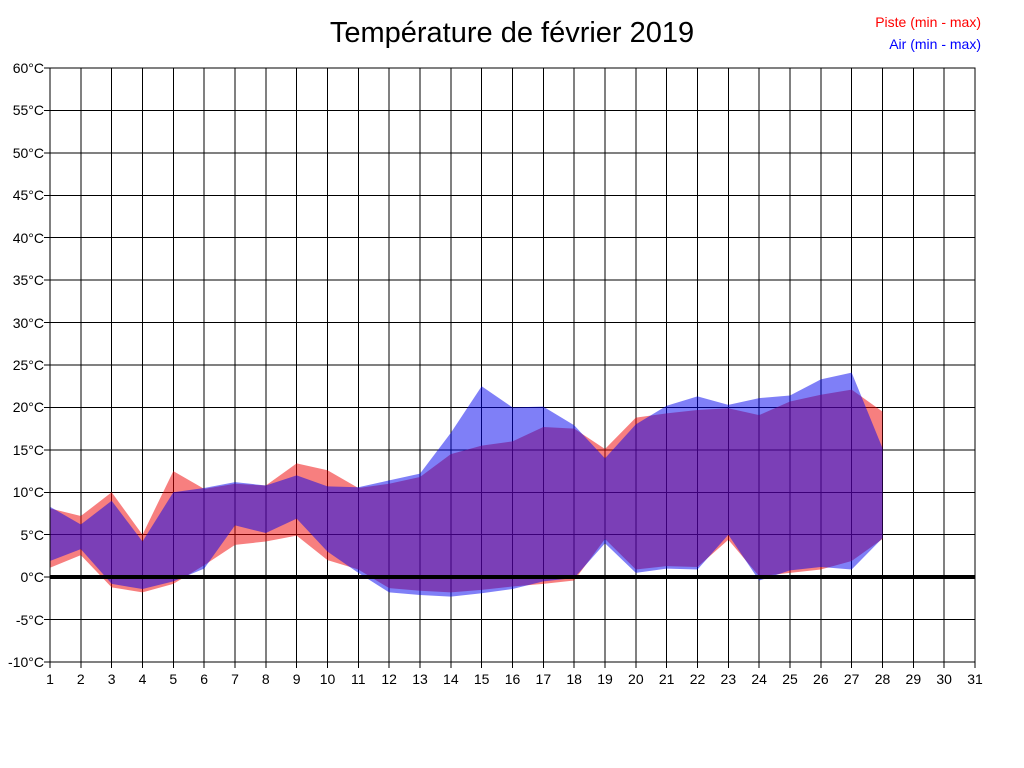  What do you see at coordinates (111, 679) in the screenshot?
I see `x-tick-label: 3` at bounding box center [111, 679].